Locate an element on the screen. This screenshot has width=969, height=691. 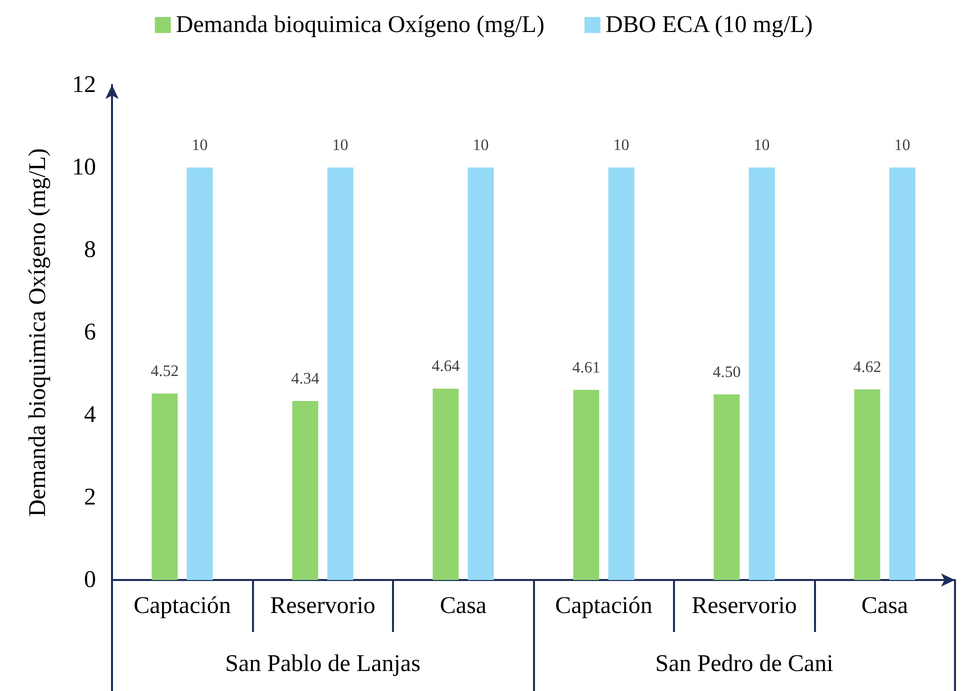
text: San Pedro de Cani is located at coordinates (744, 664).